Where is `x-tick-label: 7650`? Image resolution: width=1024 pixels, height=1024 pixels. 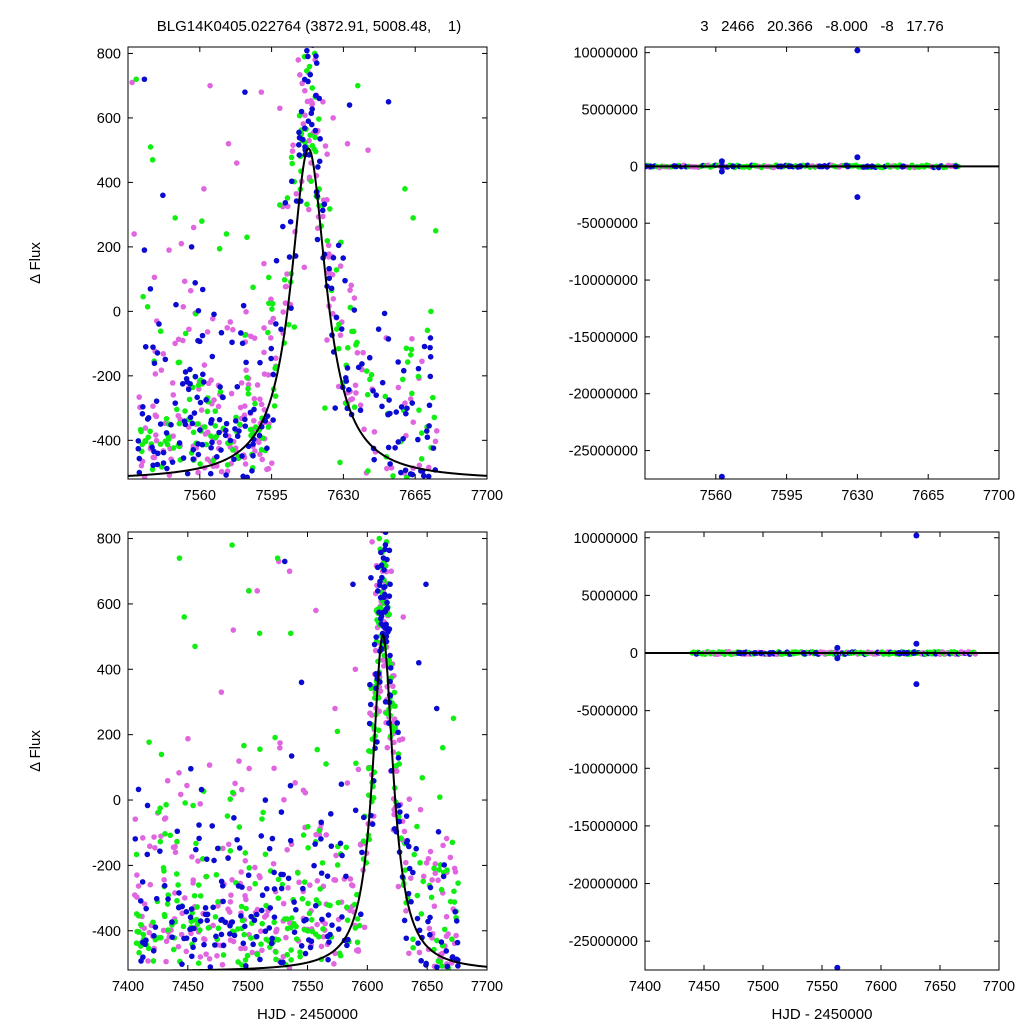 x-tick-label: 7650 is located at coordinates (427, 987).